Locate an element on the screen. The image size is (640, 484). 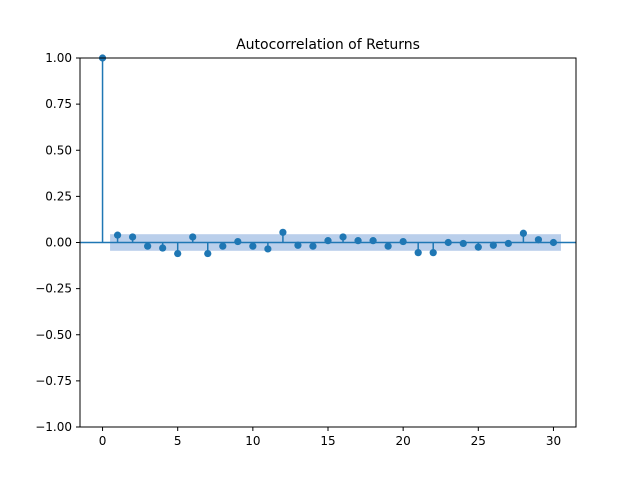
y-tick-label: −0.75 is located at coordinates (53, 381).